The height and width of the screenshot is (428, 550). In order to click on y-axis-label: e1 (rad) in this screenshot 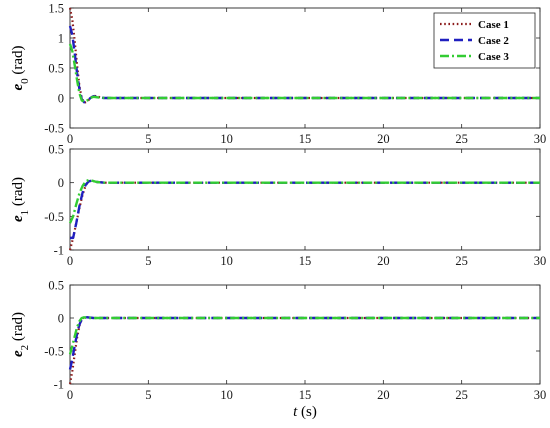, I will do `click(20, 199)`.